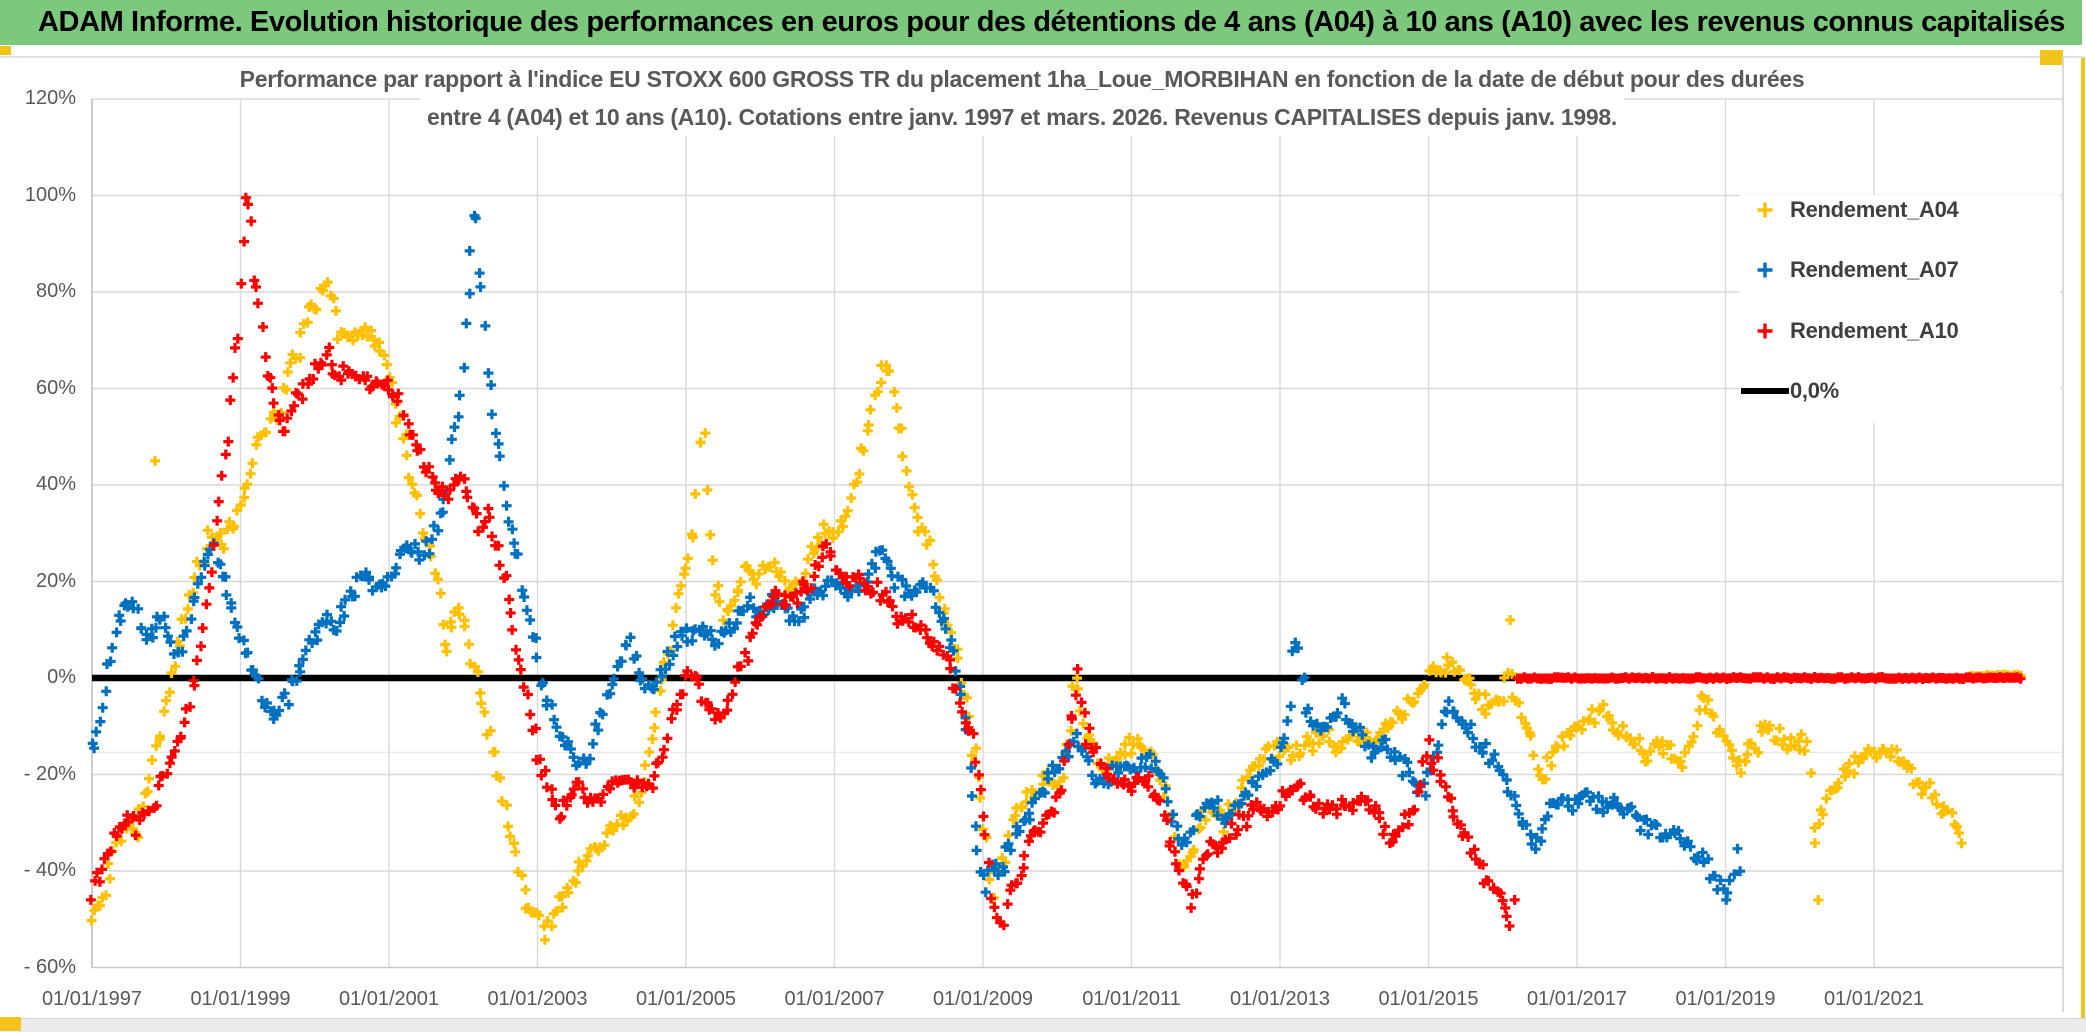 The image size is (2086, 1032). Describe the element at coordinates (2063, 534) in the screenshot. I see `chart-object-border` at that location.